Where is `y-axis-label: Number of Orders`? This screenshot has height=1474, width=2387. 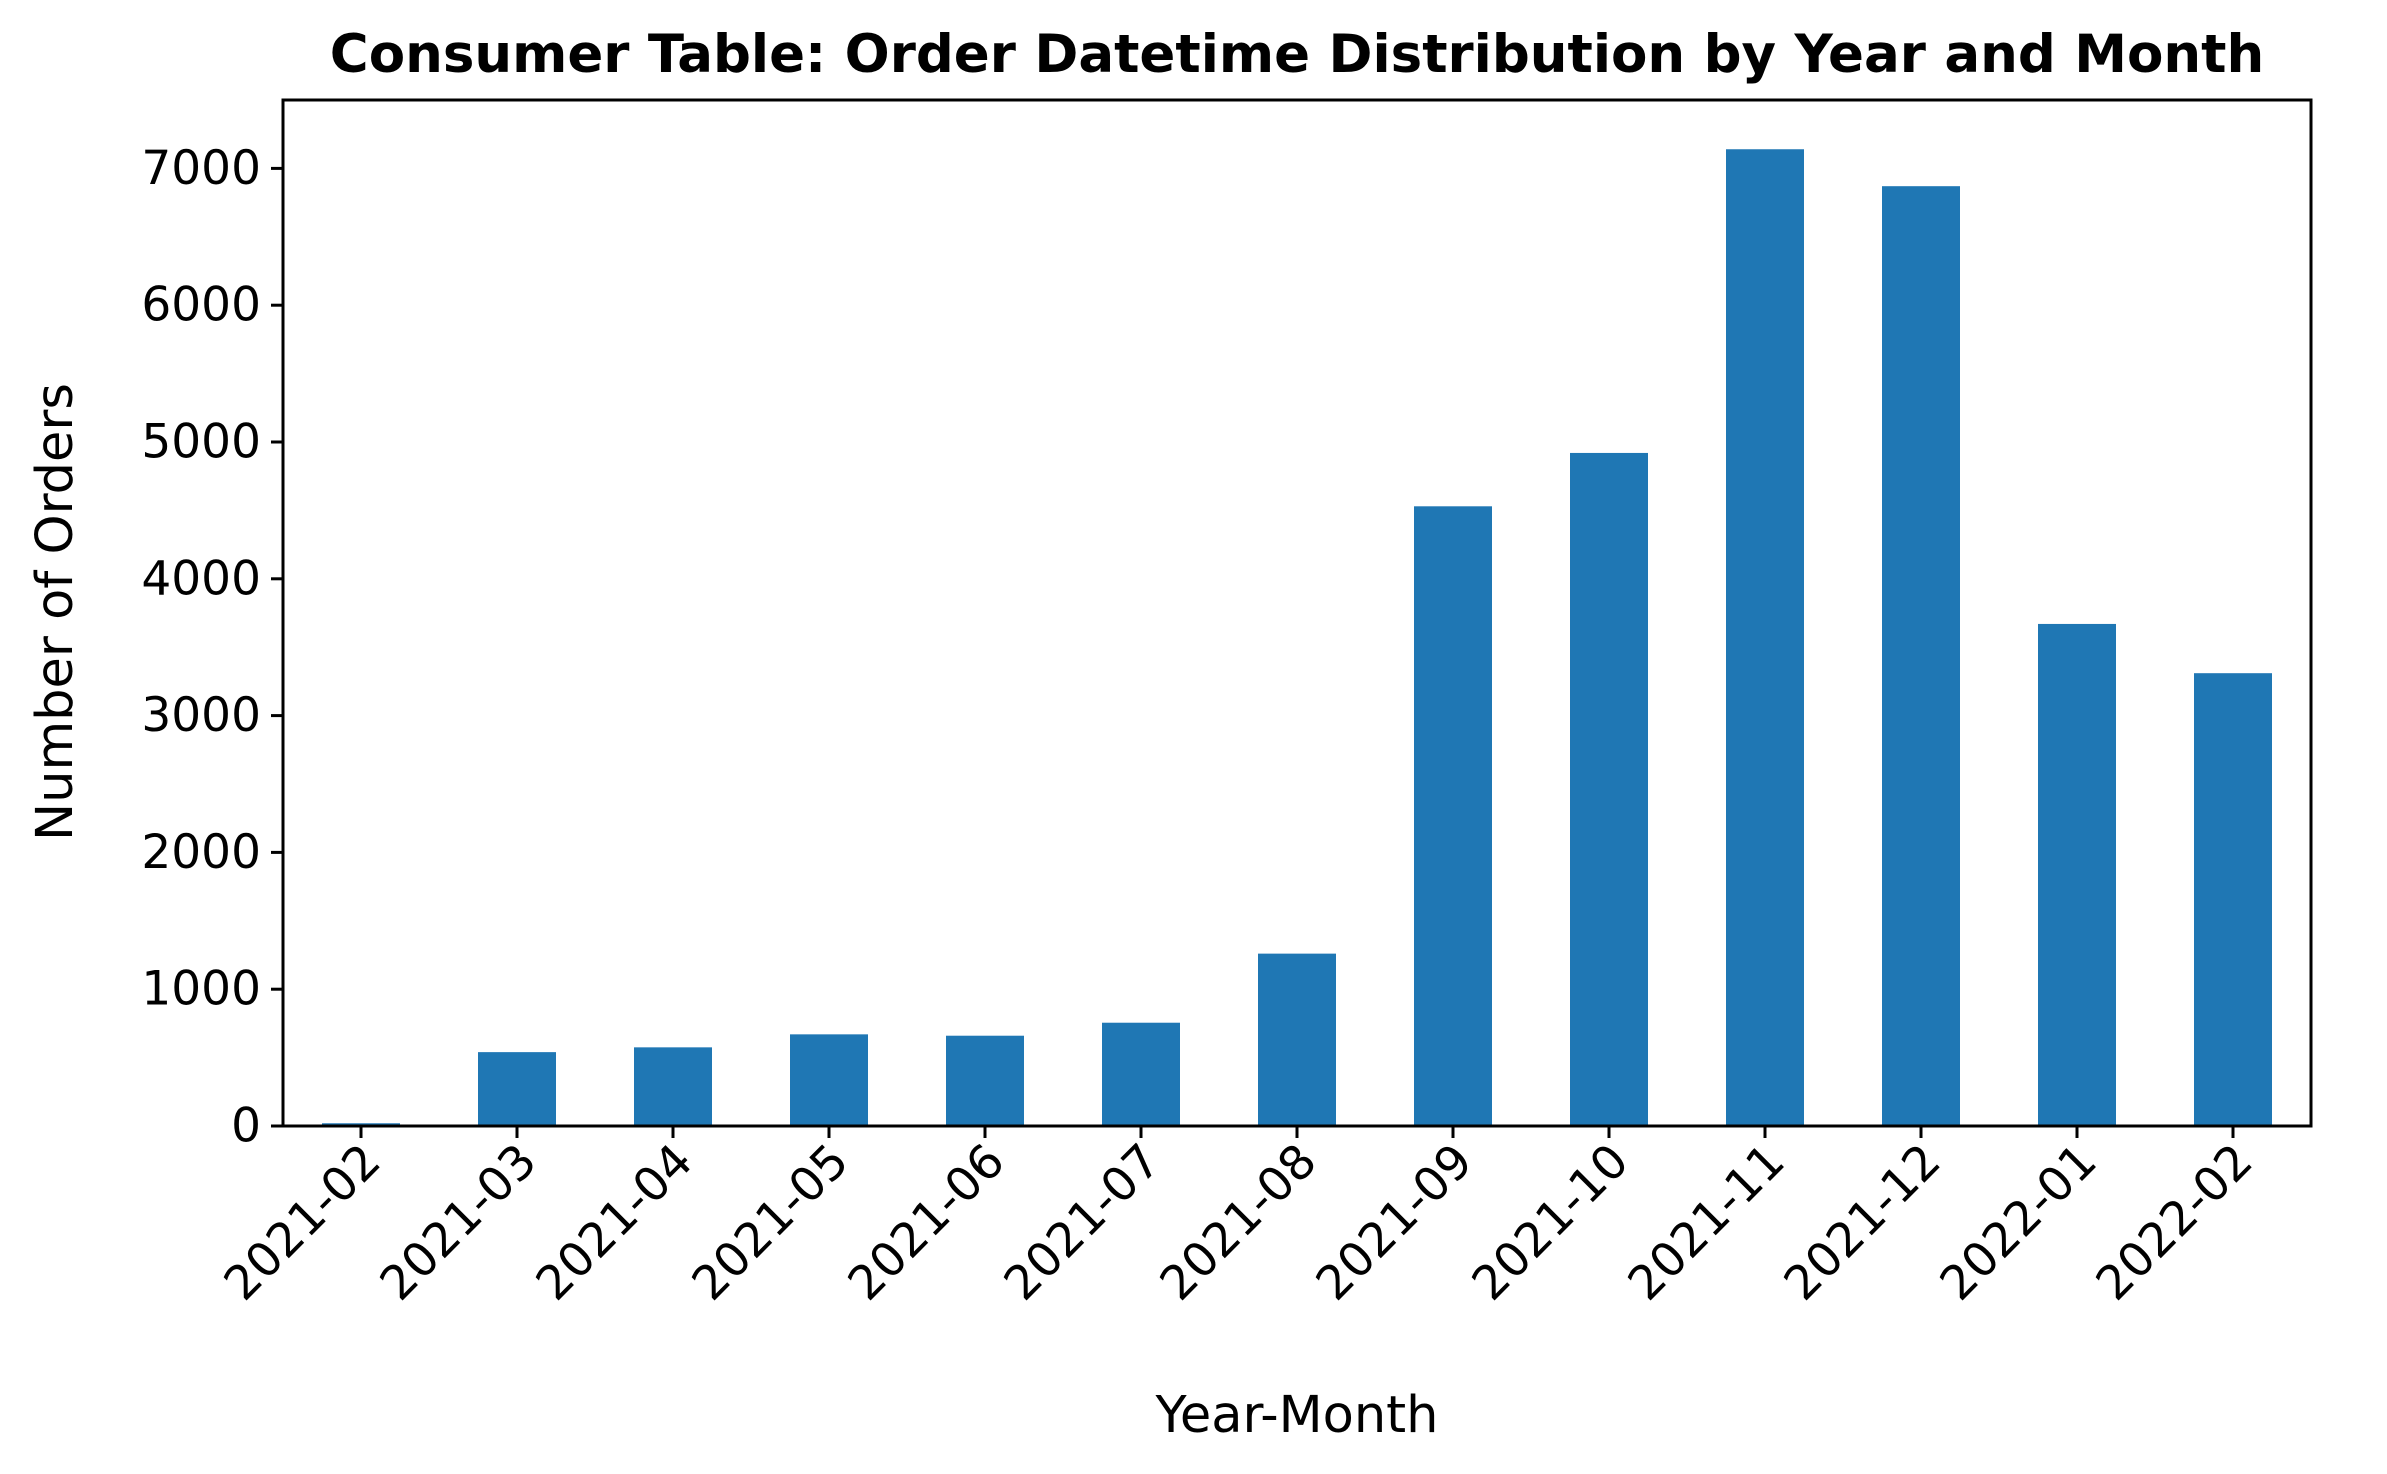 y-axis-label: Number of Orders is located at coordinates (55, 612).